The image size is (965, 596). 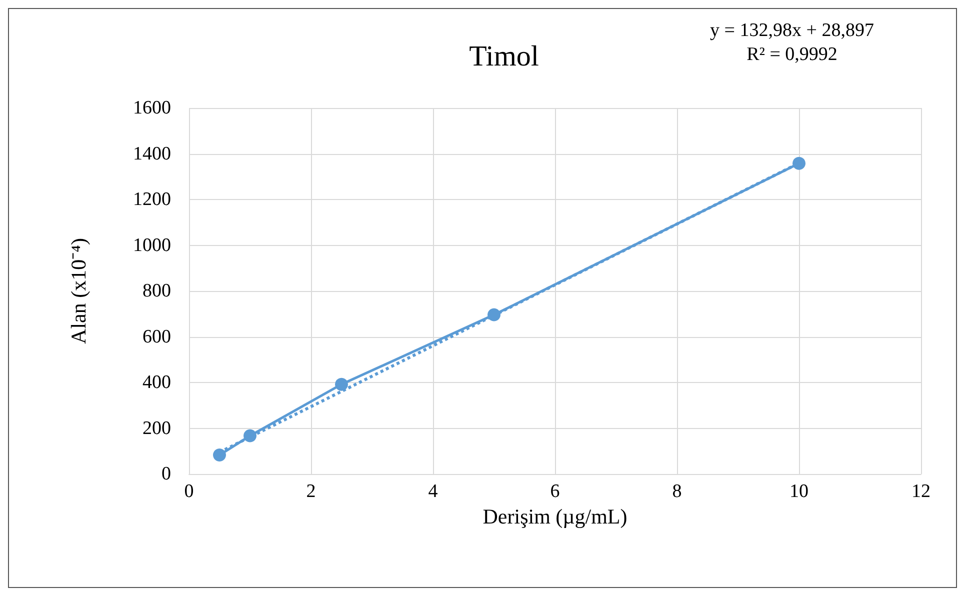 I want to click on x-axis-title: Derişim (µg/mL), so click(x=555, y=516).